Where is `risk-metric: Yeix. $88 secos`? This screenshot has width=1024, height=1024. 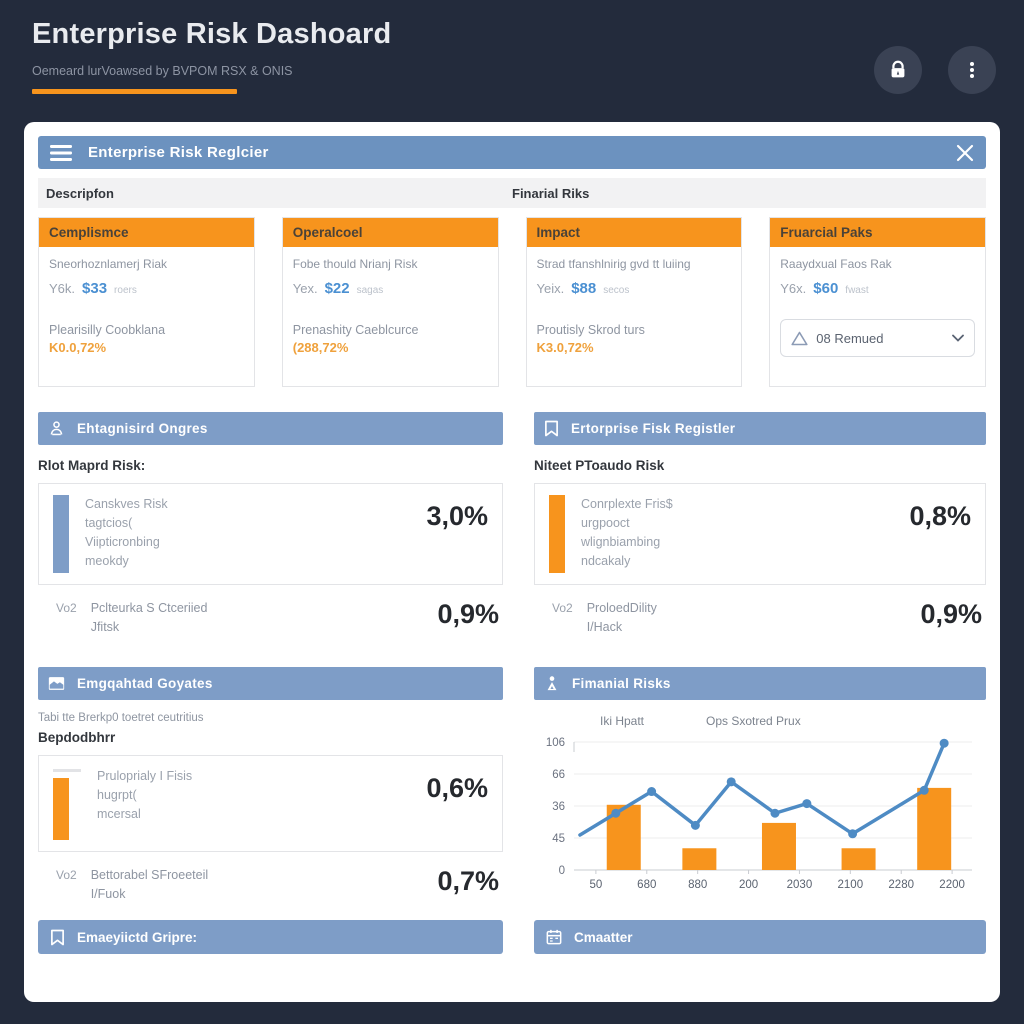 risk-metric: Yeix. $88 secos is located at coordinates (634, 288).